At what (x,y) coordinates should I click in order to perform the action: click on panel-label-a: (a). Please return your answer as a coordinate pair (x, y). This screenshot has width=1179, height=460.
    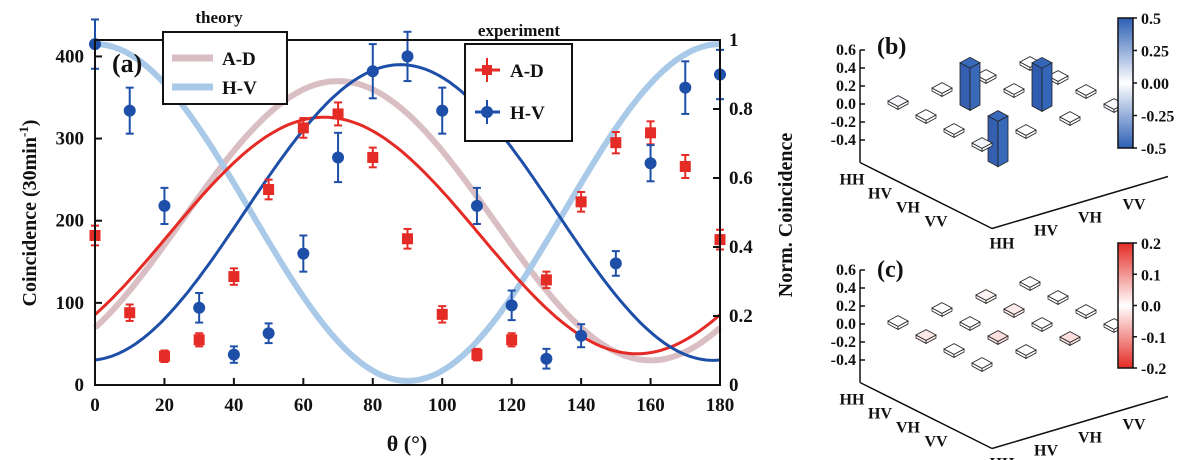
    Looking at the image, I should click on (127, 63).